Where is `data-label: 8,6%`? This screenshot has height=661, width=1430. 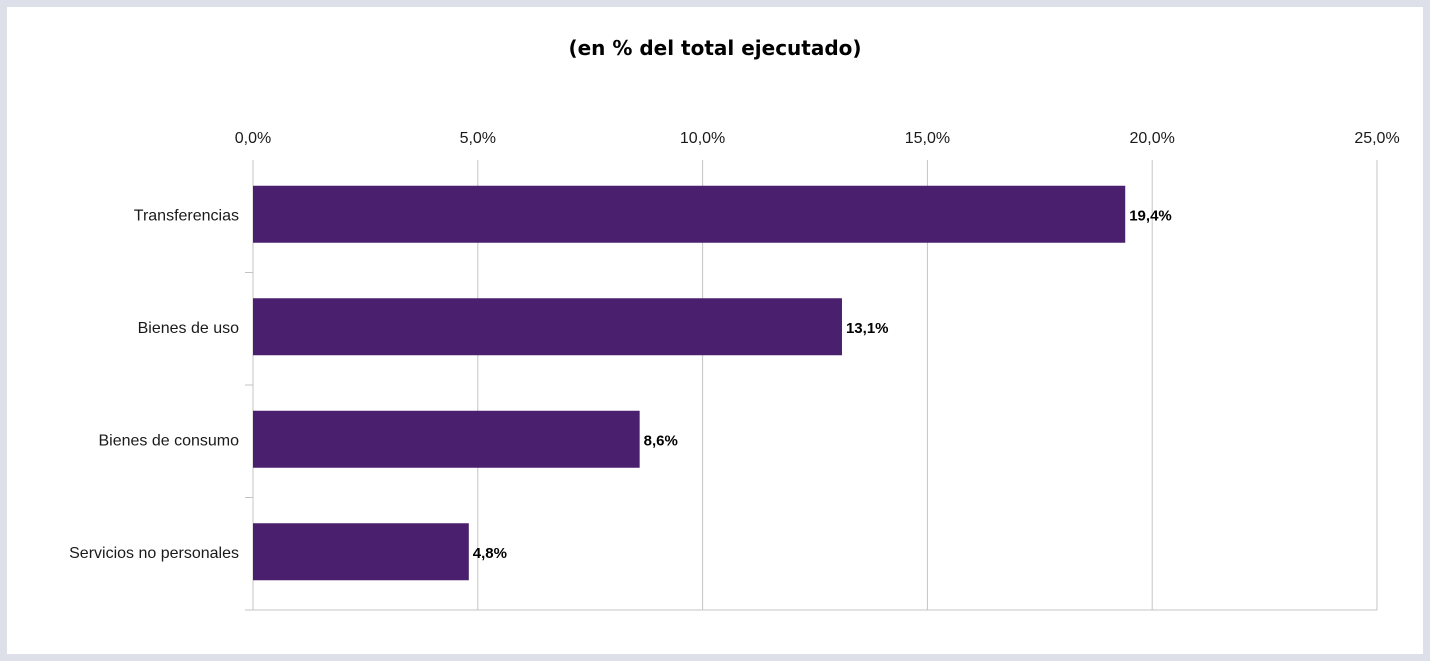 data-label: 8,6% is located at coordinates (661, 440).